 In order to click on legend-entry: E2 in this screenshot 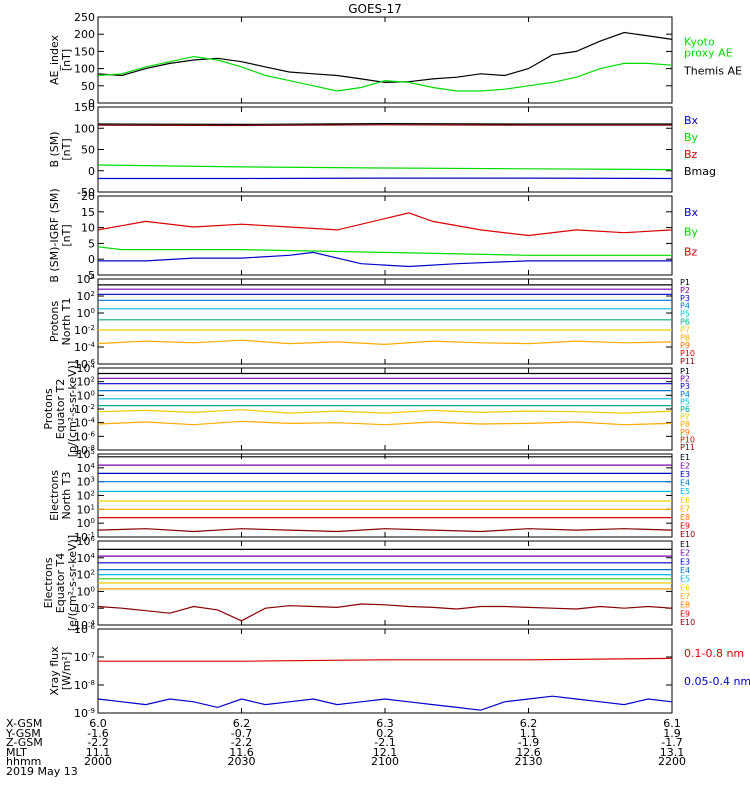, I will do `click(685, 553)`.